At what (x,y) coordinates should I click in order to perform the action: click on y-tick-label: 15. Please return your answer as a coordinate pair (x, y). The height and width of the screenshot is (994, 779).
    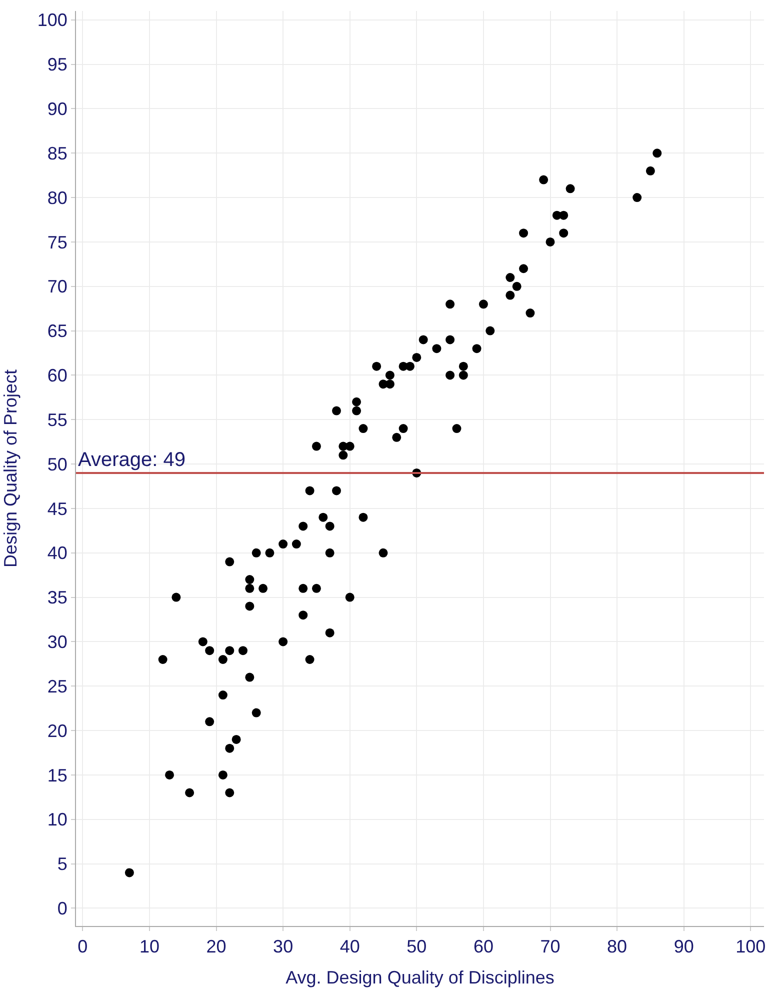
    Looking at the image, I should click on (57, 775).